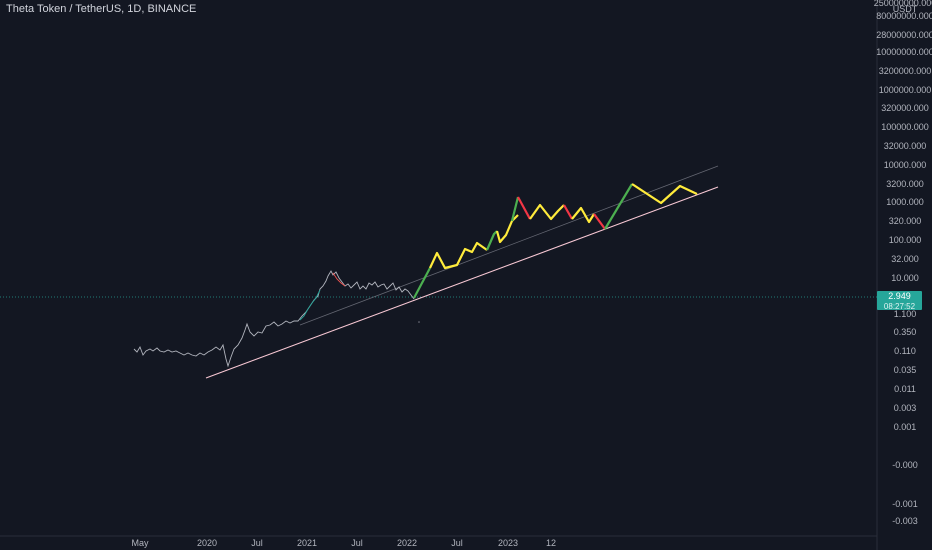 The height and width of the screenshot is (550, 932). Describe the element at coordinates (905, 521) in the screenshot. I see `price-tick-label: -0.003` at that location.